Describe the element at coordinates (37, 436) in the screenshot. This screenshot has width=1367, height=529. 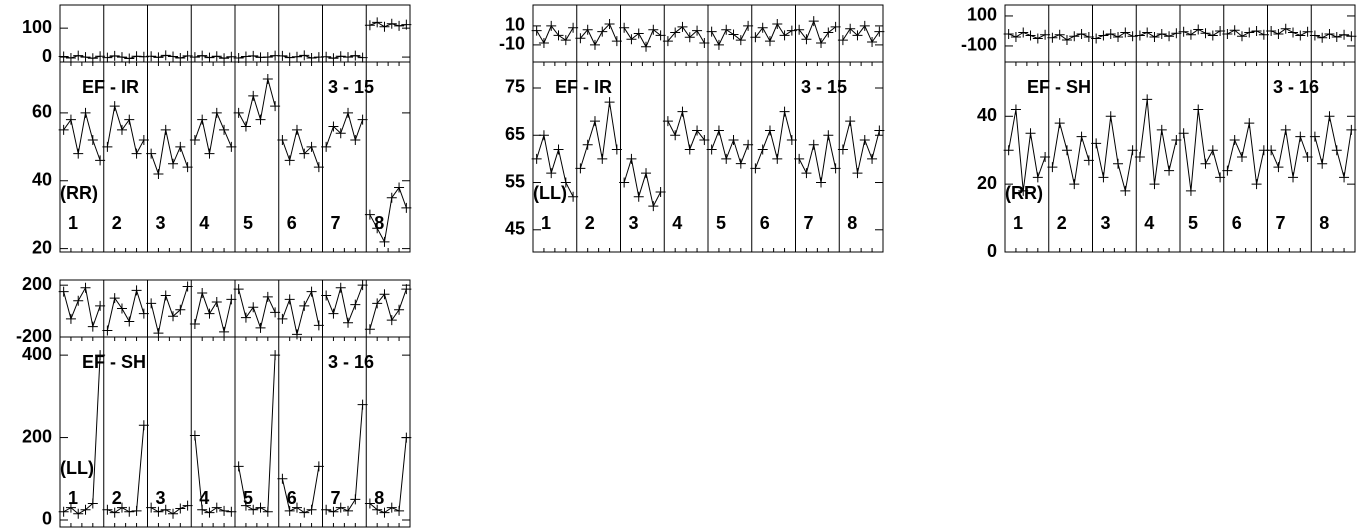
I see `amp-tick-label: 200` at that location.